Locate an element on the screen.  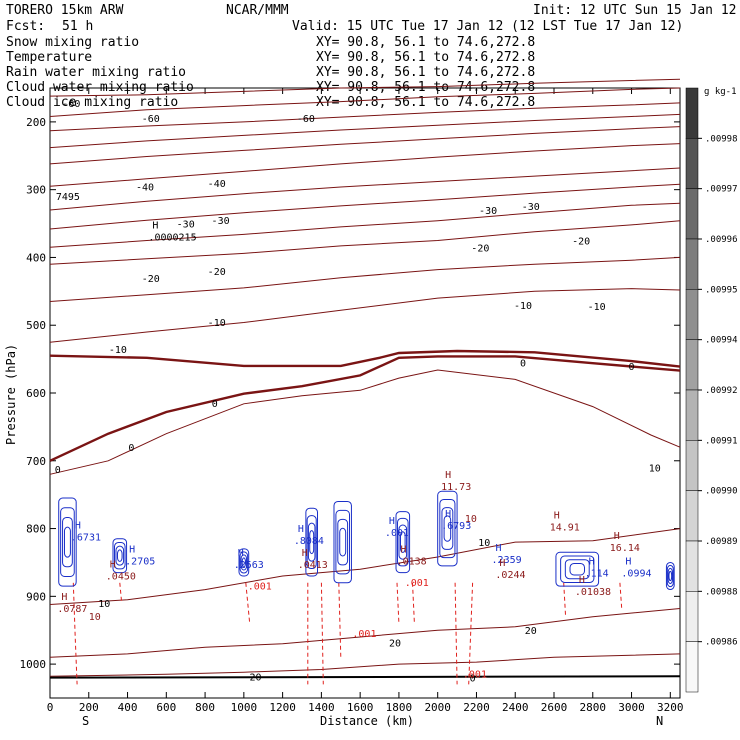
colorbar-label: .00995 is located at coordinates (721, 290).